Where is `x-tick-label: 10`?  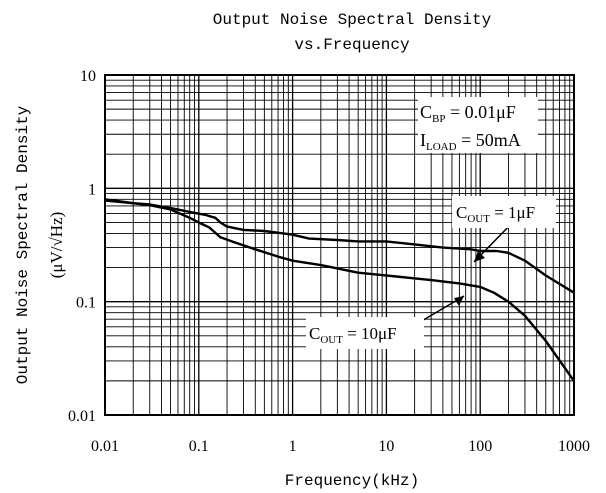 x-tick-label: 10 is located at coordinates (386, 446).